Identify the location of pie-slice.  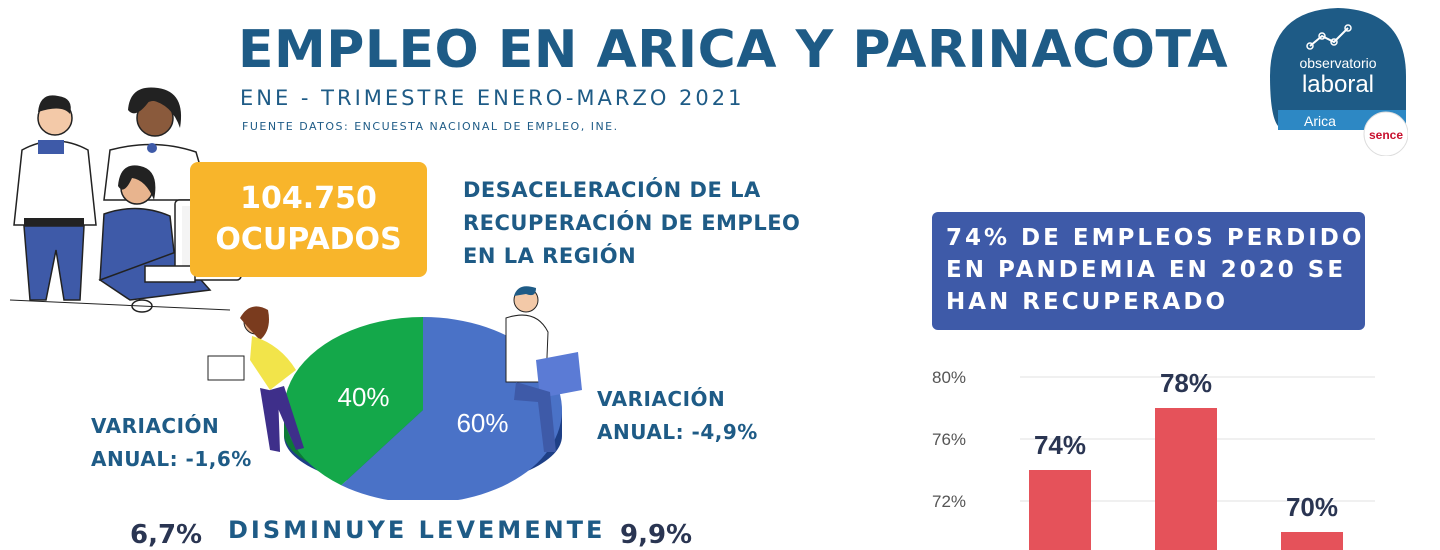
(353, 401).